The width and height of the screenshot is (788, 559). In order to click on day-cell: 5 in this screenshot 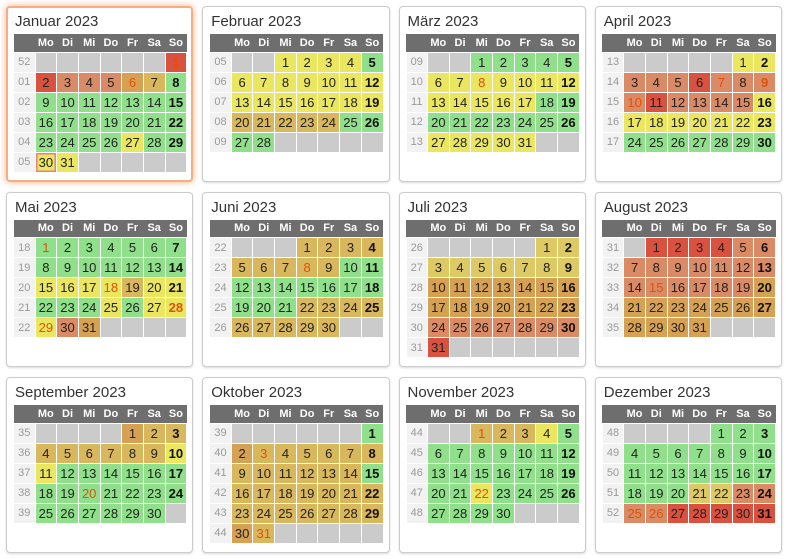, I will do `click(111, 82)`.